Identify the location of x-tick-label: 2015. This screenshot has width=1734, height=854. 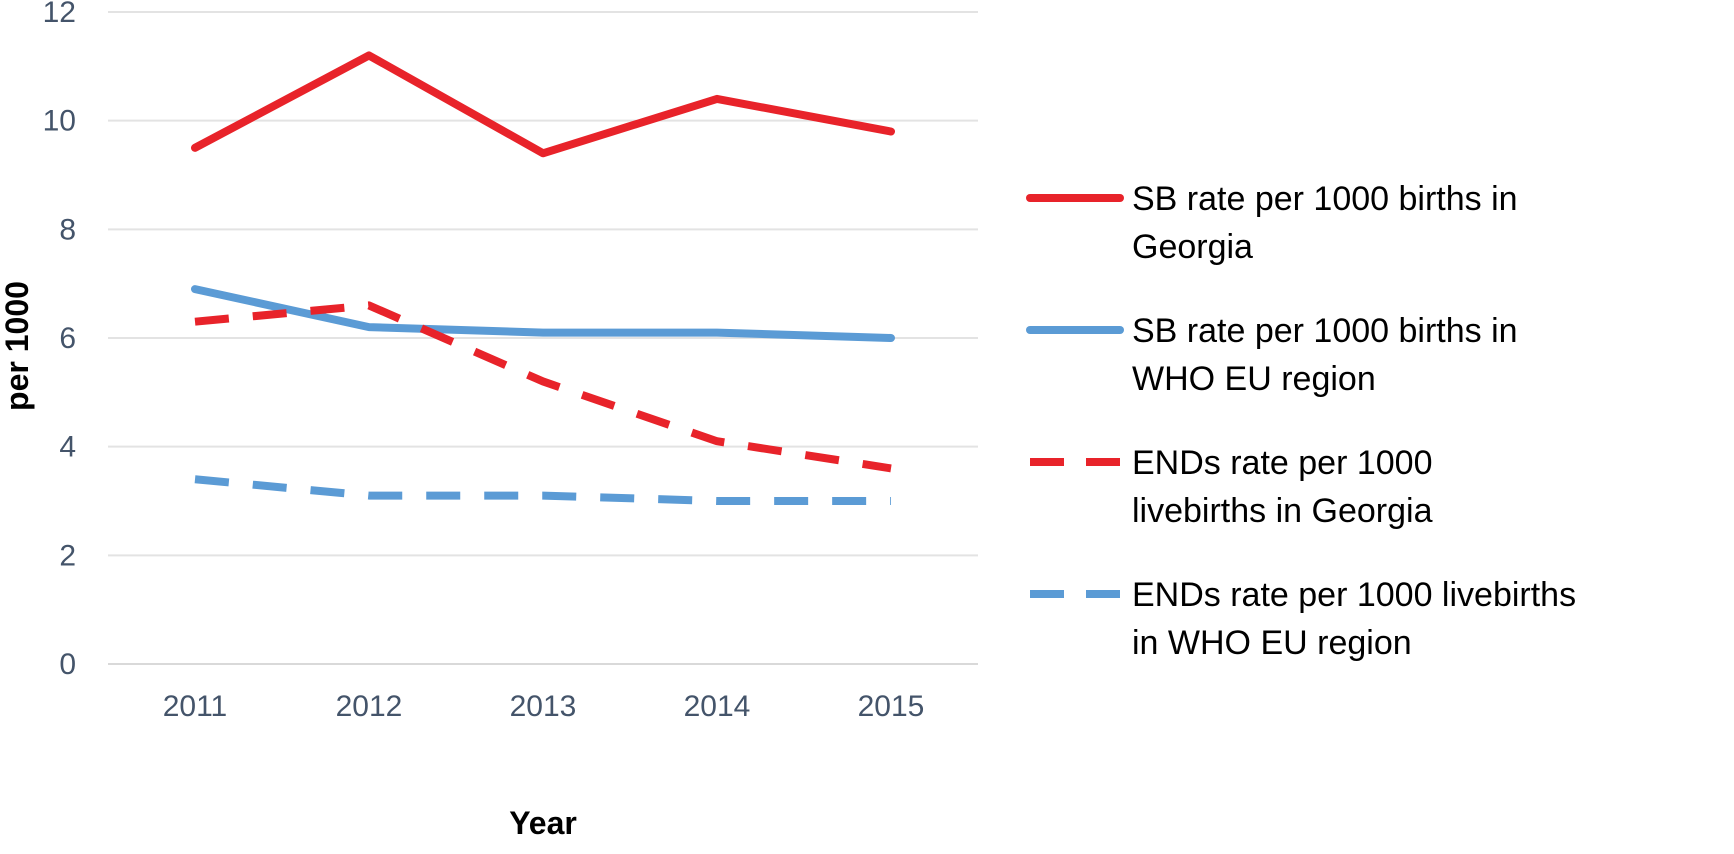
(891, 706).